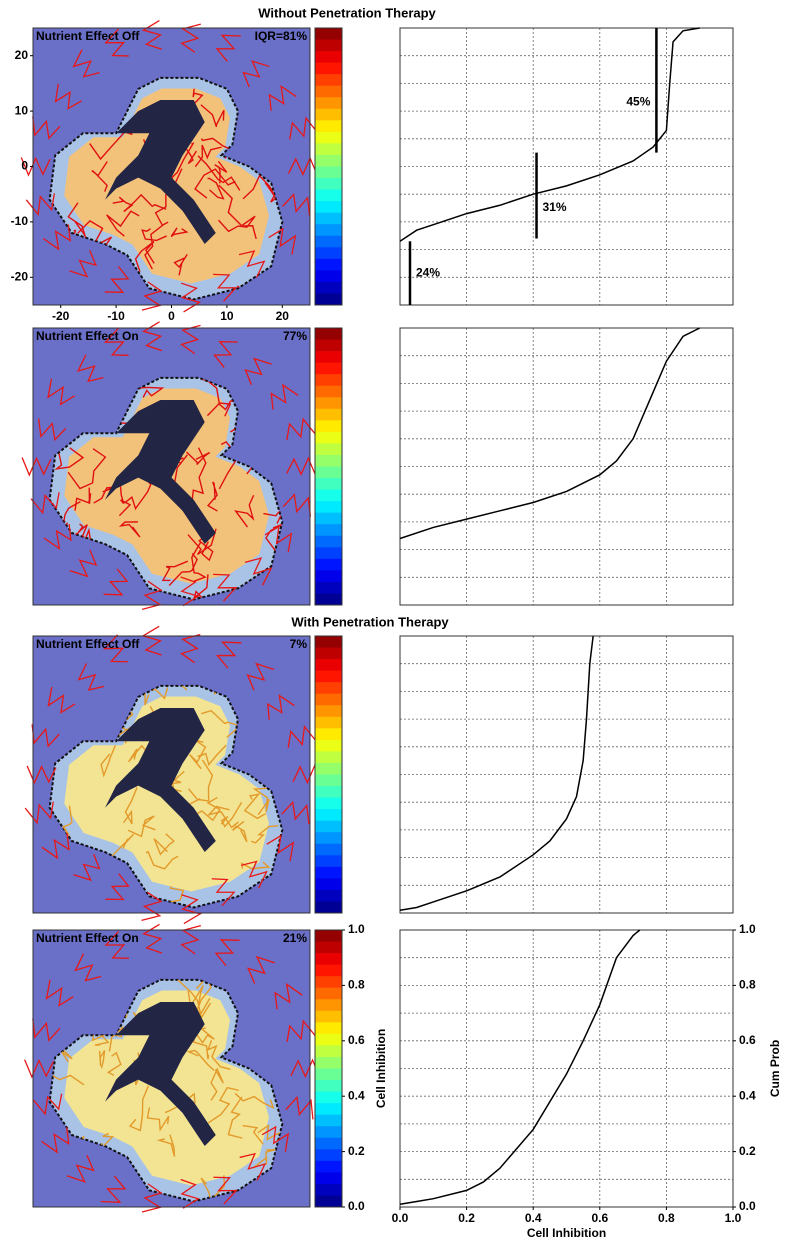  Describe the element at coordinates (747, 1095) in the screenshot. I see `y-tick-label: 0.4` at that location.